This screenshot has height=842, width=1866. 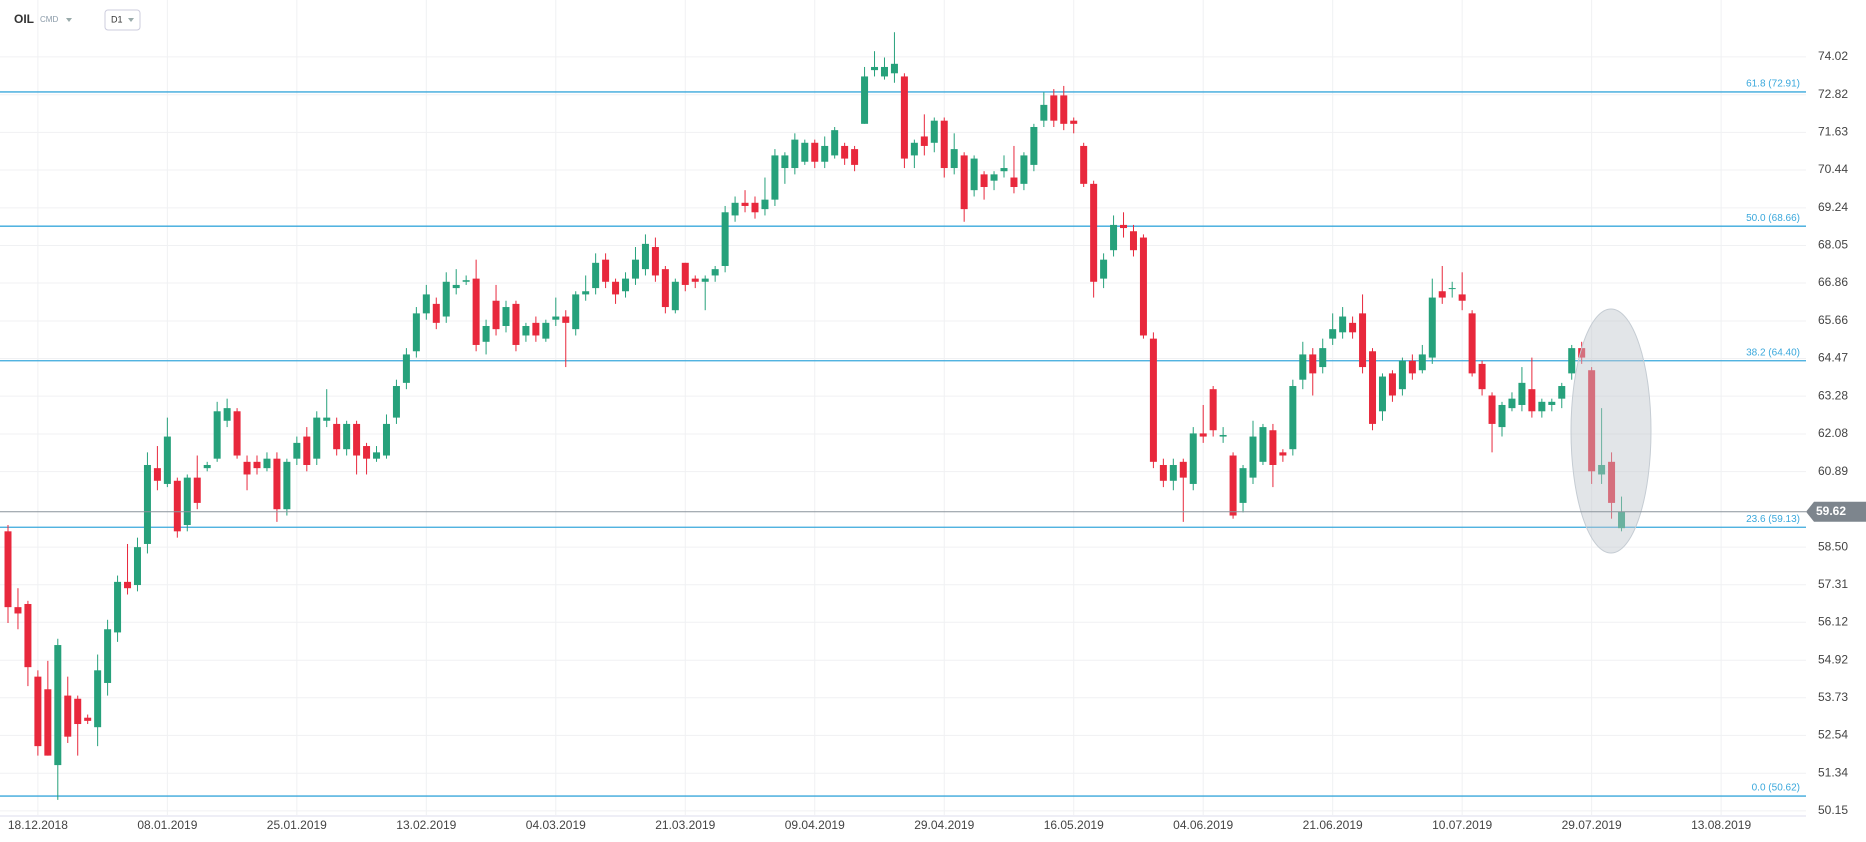 What do you see at coordinates (38, 825) in the screenshot?
I see `x-tick-label: 18.12.2018` at bounding box center [38, 825].